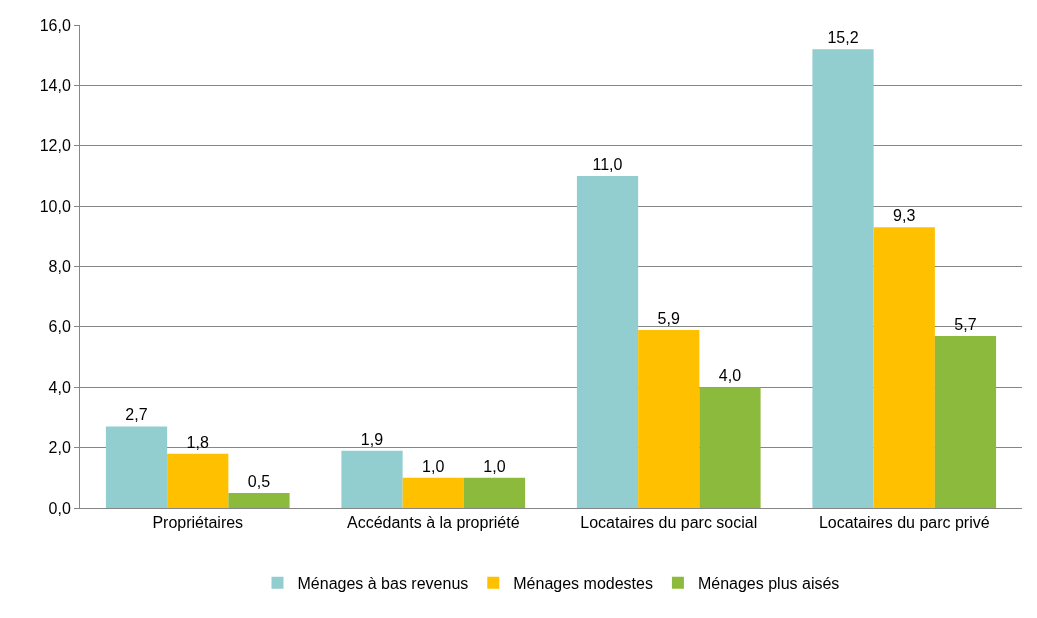 The width and height of the screenshot is (1037, 618). Describe the element at coordinates (669, 523) in the screenshot. I see `x-tick-label: Locataires du parc social` at that location.